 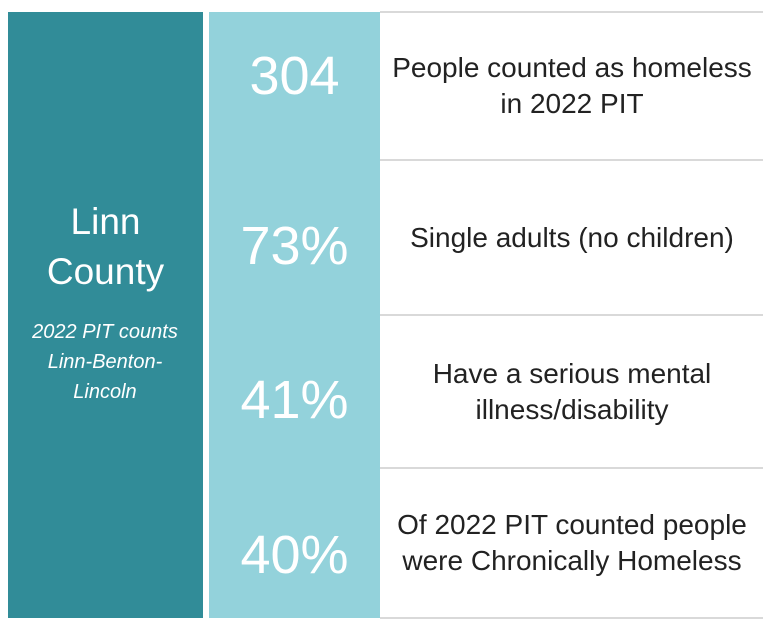 What do you see at coordinates (572, 237) in the screenshot?
I see `stat-description: Single adults (no children)` at bounding box center [572, 237].